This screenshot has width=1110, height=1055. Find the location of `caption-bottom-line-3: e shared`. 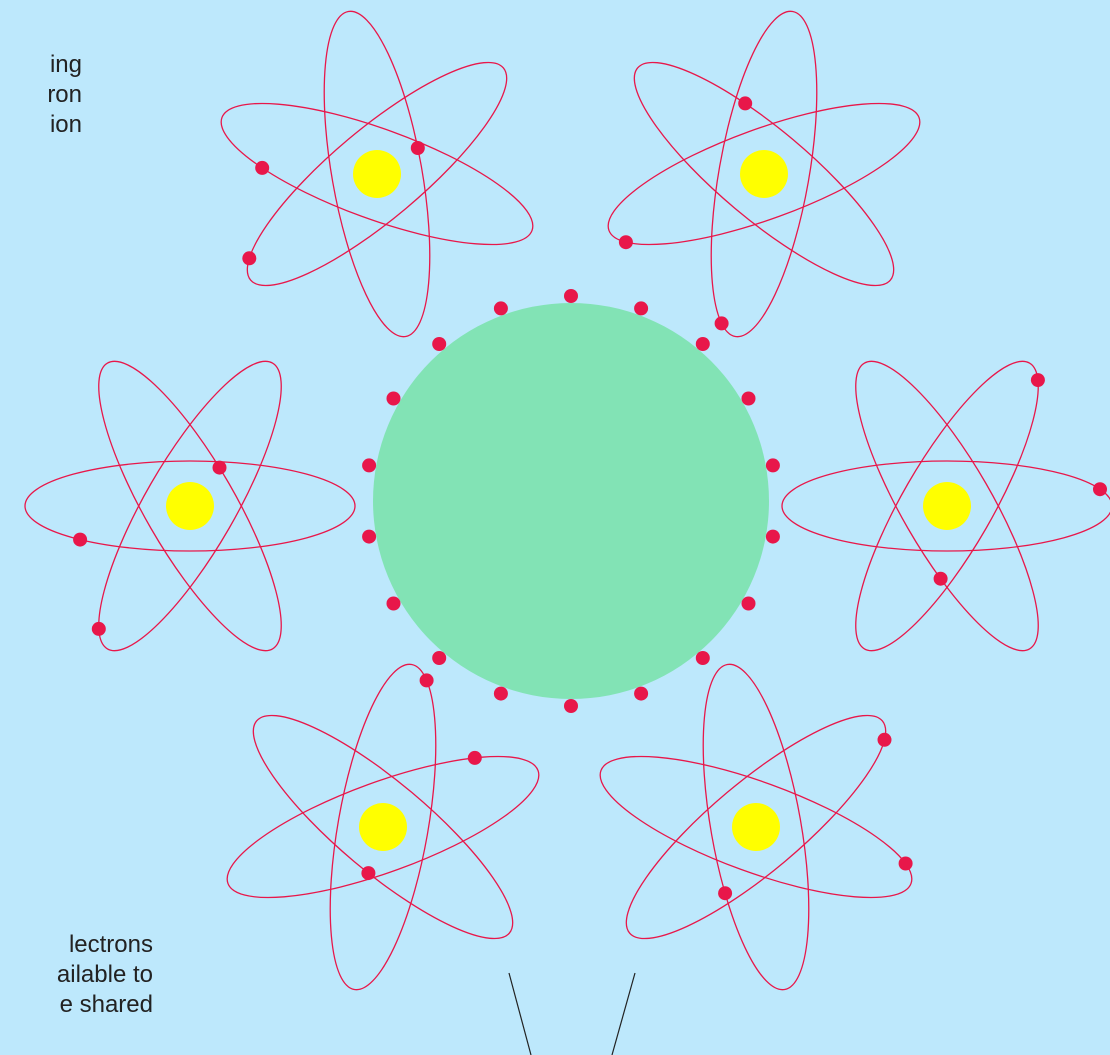

caption-bottom-line-3: e shared is located at coordinates (106, 1004).